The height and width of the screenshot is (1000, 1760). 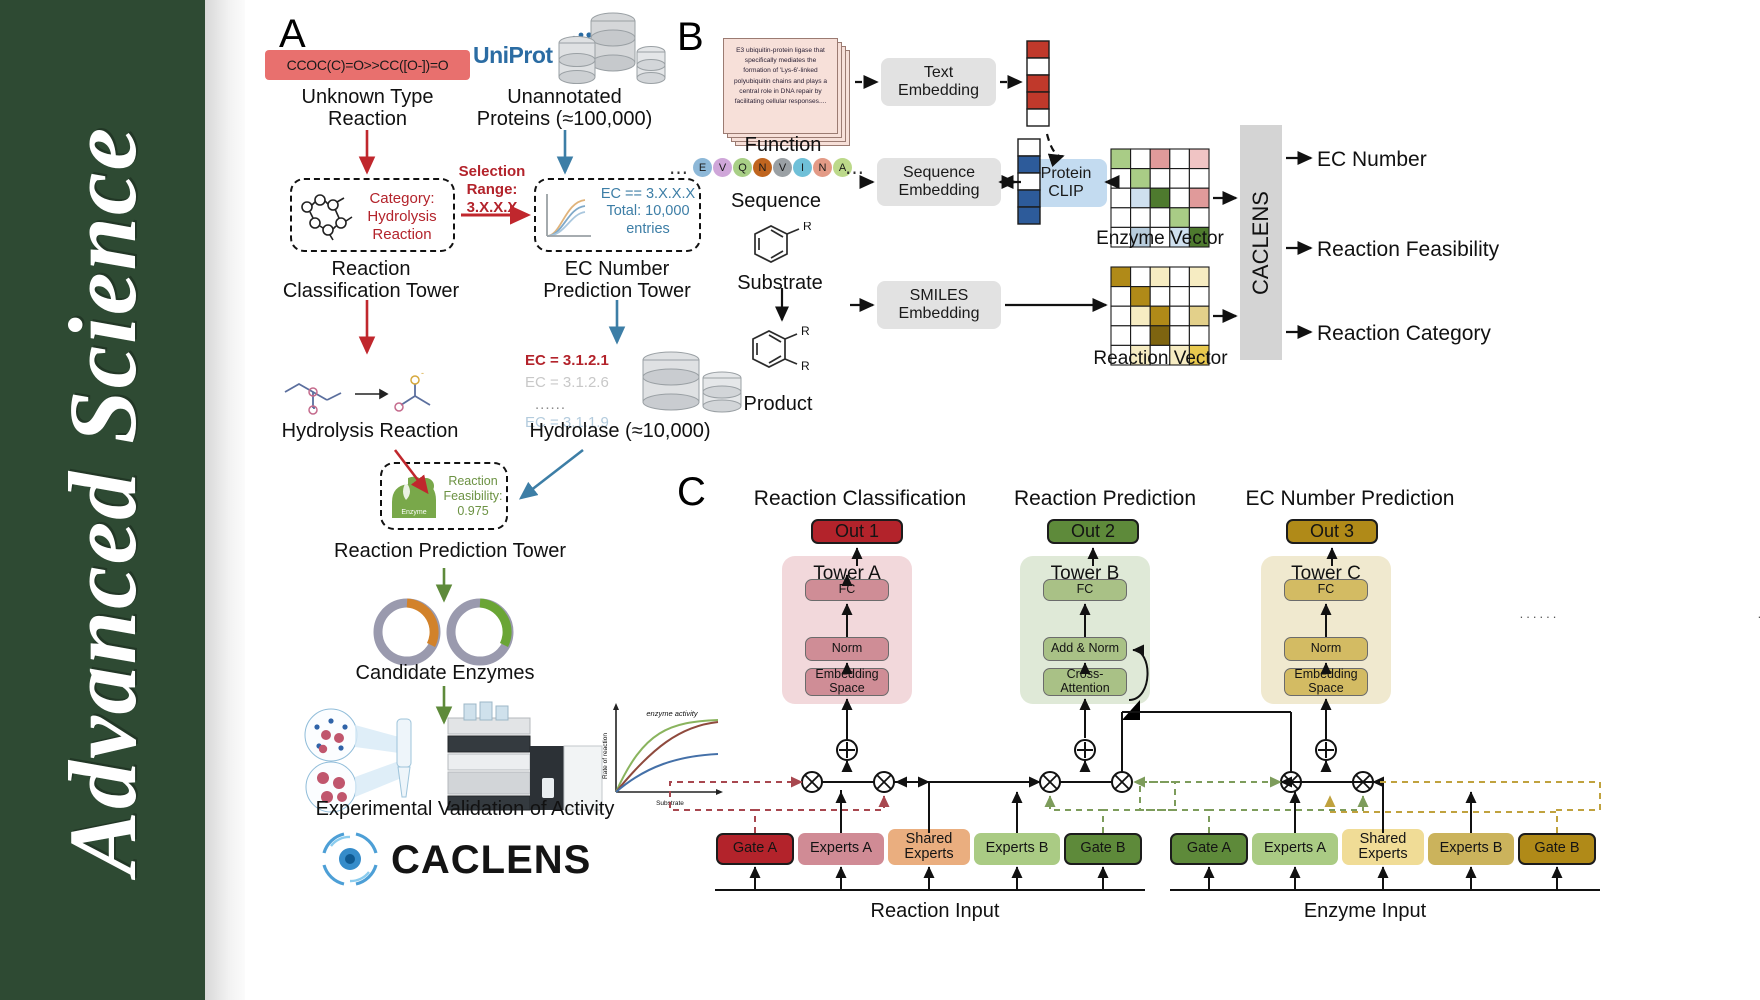 What do you see at coordinates (367, 108) in the screenshot?
I see `unknown-reaction-label: Unknown Type Reaction` at bounding box center [367, 108].